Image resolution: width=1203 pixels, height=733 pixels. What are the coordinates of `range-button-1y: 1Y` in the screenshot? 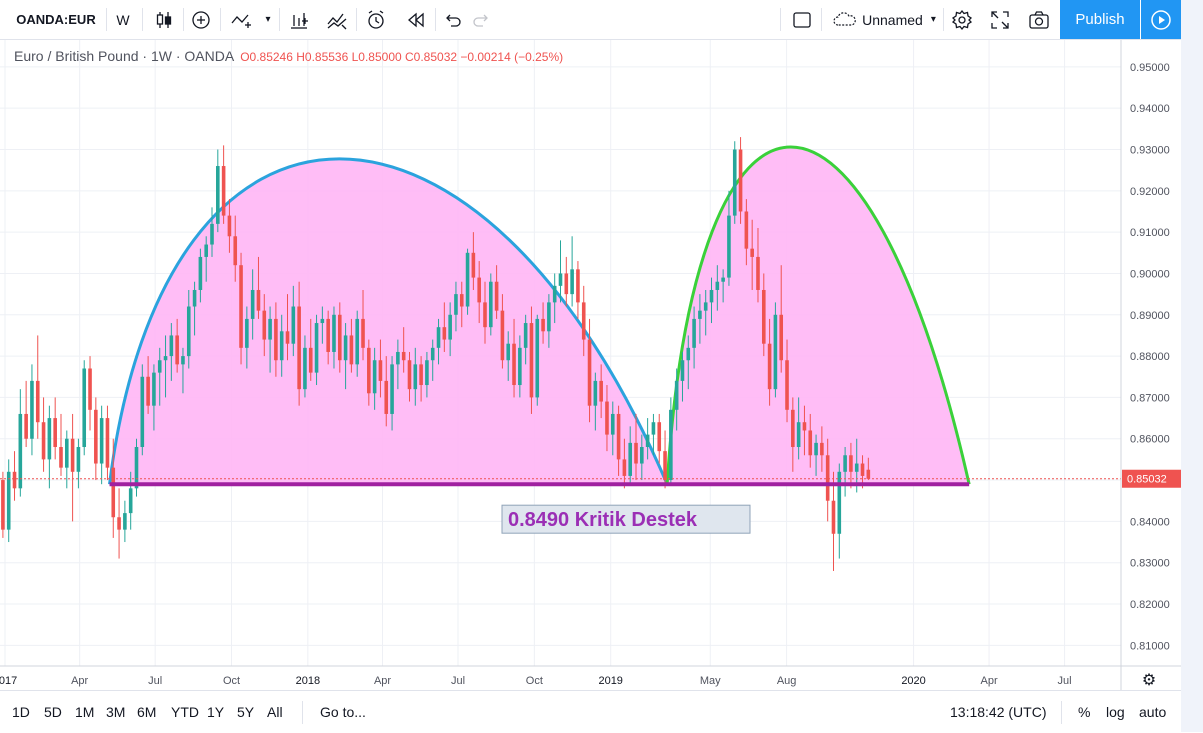 It's located at (216, 712).